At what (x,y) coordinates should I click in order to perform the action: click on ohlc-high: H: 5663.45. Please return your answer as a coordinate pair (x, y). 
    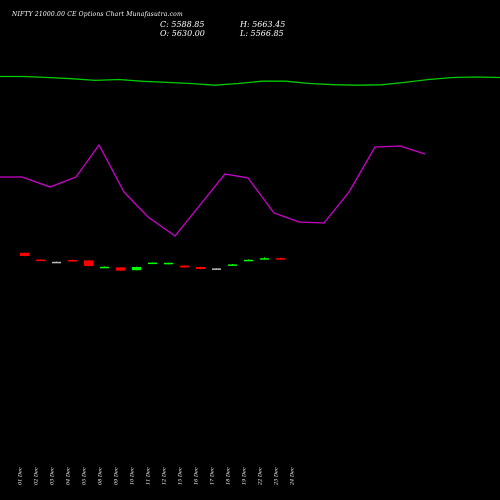
    Looking at the image, I should click on (263, 24).